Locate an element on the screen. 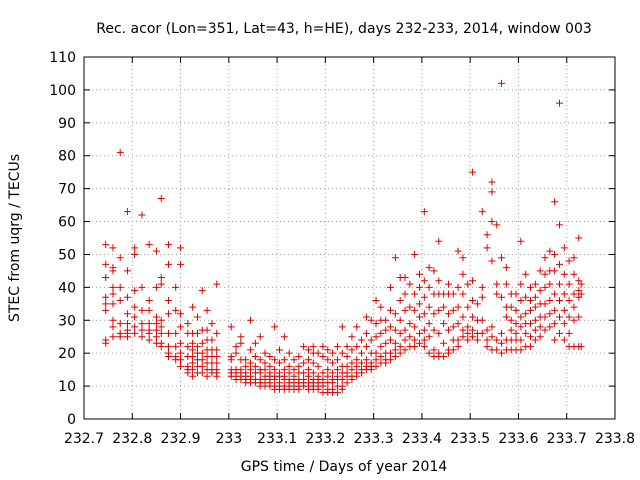 The height and width of the screenshot is (480, 640). x-tick-label: 233.4 is located at coordinates (422, 439).